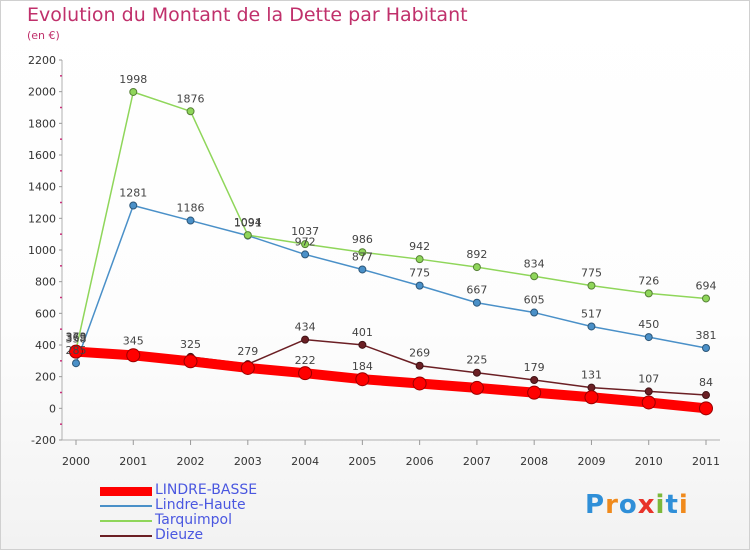 The image size is (750, 550). What do you see at coordinates (191, 208) in the screenshot?
I see `data-label: 1186` at bounding box center [191, 208].